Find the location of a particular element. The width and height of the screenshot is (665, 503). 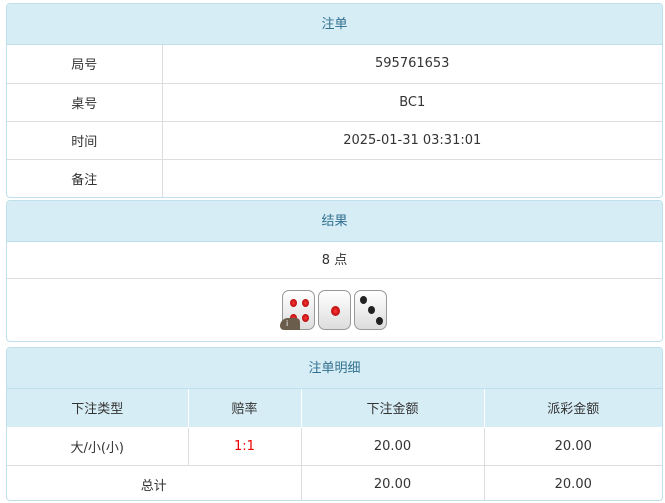

round-label: 局号 is located at coordinates (85, 64).